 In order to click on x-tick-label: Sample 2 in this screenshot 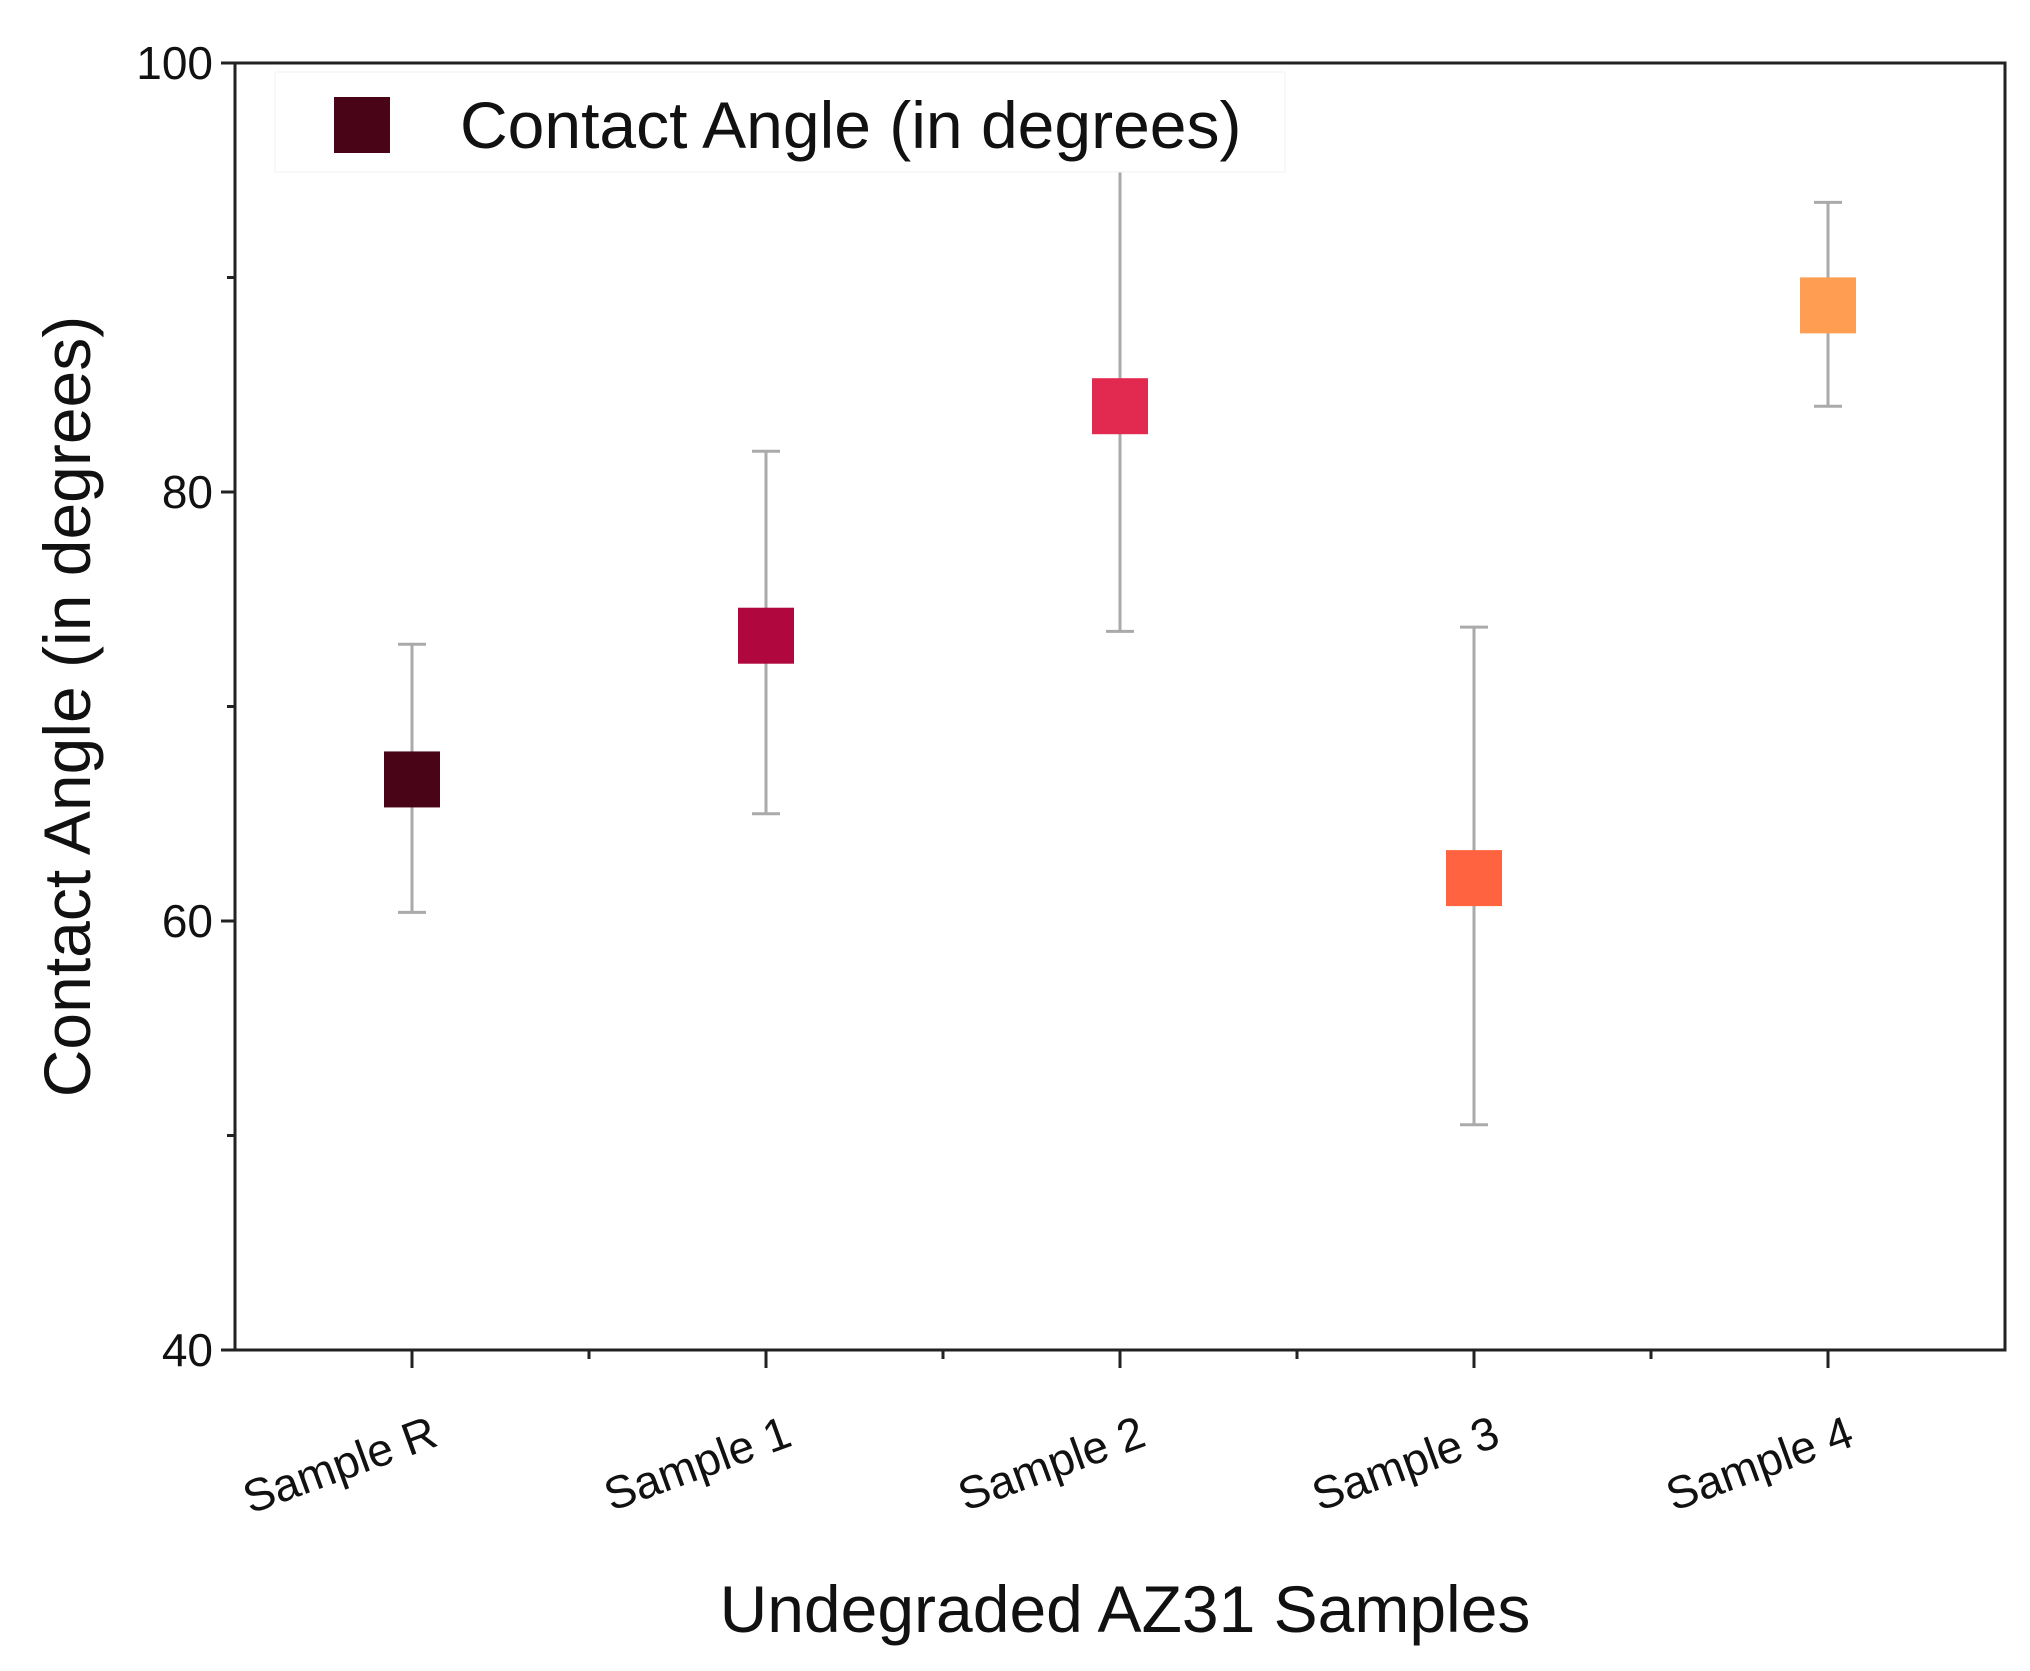, I will do `click(1051, 1463)`.